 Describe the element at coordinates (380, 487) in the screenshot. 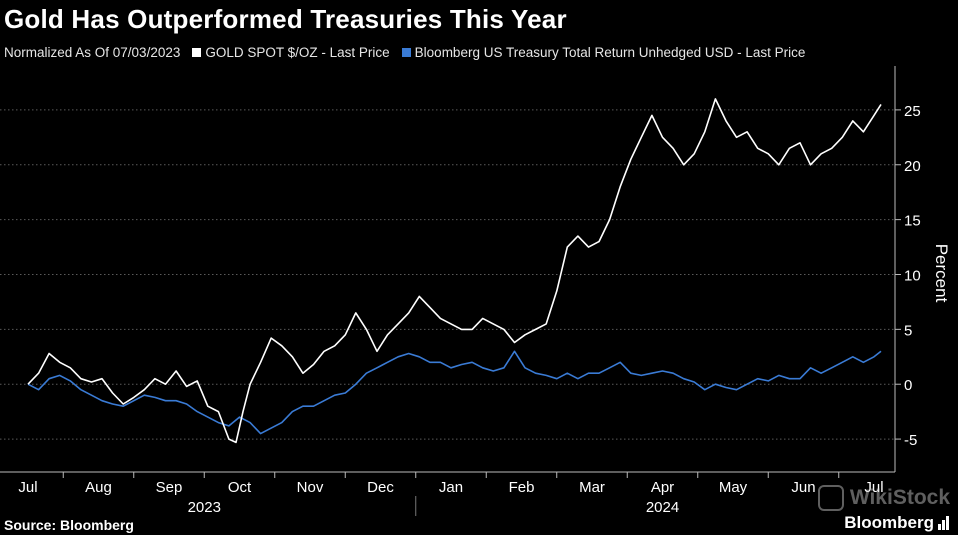

I see `x-tick-label: Dec` at that location.